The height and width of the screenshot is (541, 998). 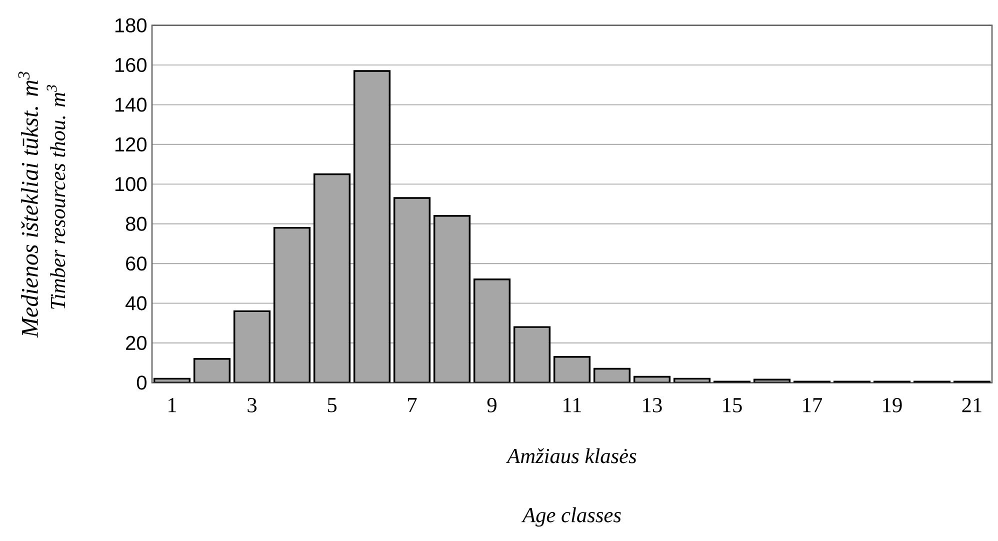 What do you see at coordinates (491, 405) in the screenshot?
I see `x-tick-label: 9` at bounding box center [491, 405].